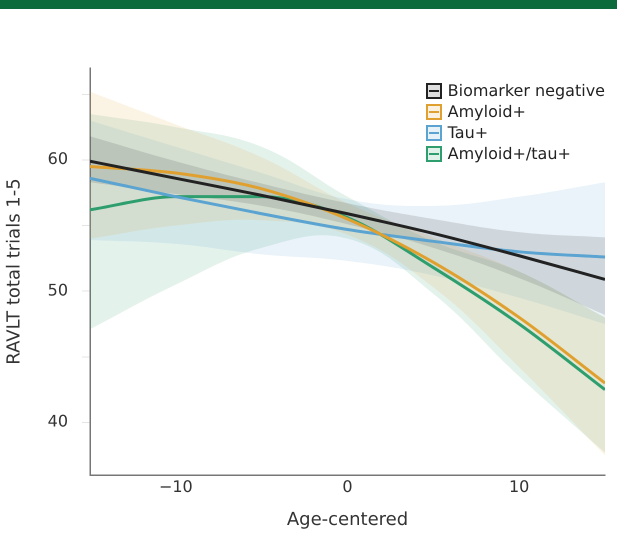  I want to click on x-axis-title: Age-centered, so click(347, 519).